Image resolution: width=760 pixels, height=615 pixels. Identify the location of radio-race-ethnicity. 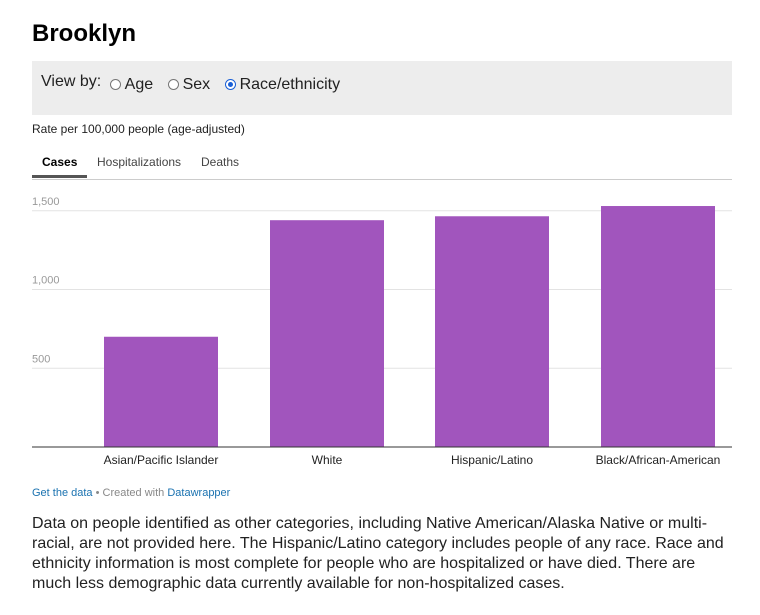
(230, 84).